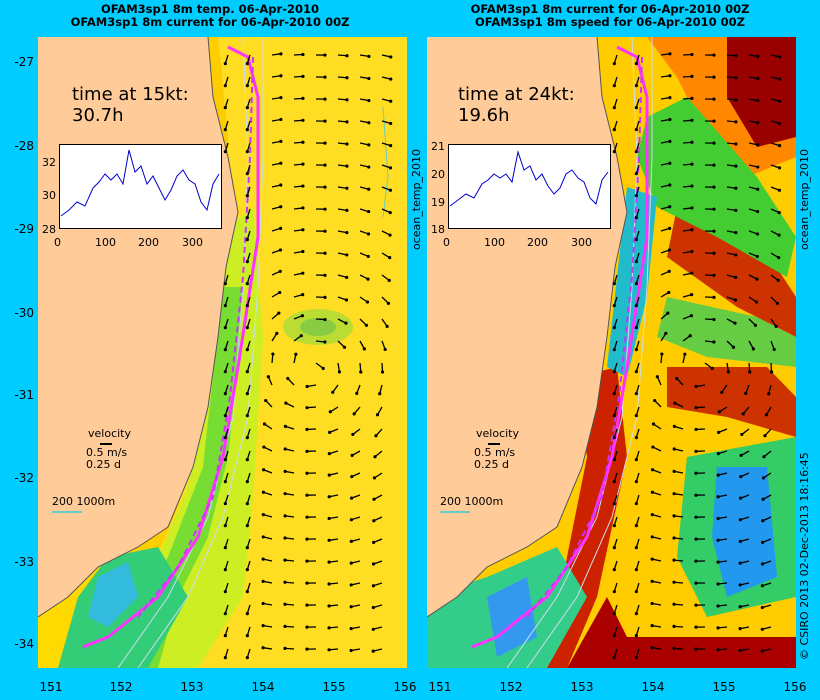  What do you see at coordinates (24, 395) in the screenshot?
I see `y-tick: -31` at bounding box center [24, 395].